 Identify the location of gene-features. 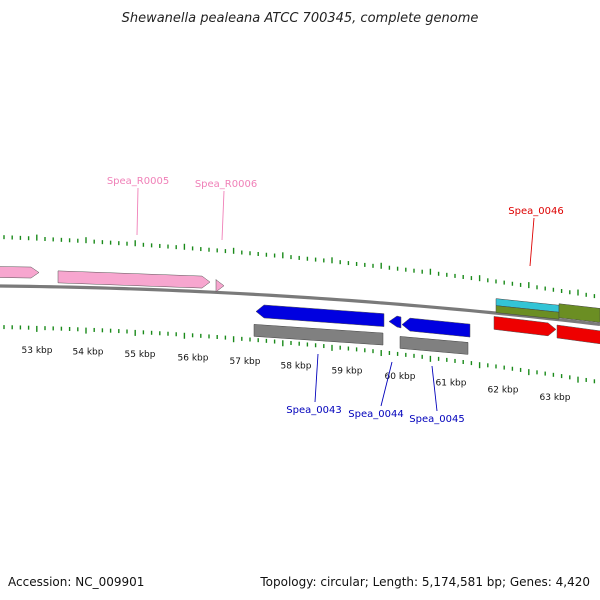
(300, 310).